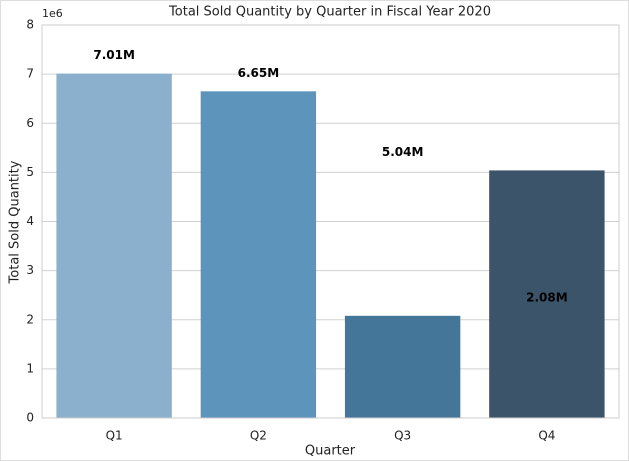  What do you see at coordinates (30, 25) in the screenshot?
I see `y-tick-label: 8` at bounding box center [30, 25].